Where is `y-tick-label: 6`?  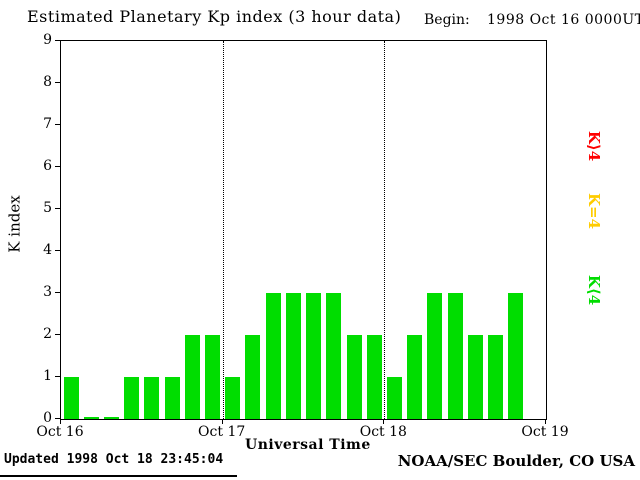 y-tick-label: 6 is located at coordinates (47, 166).